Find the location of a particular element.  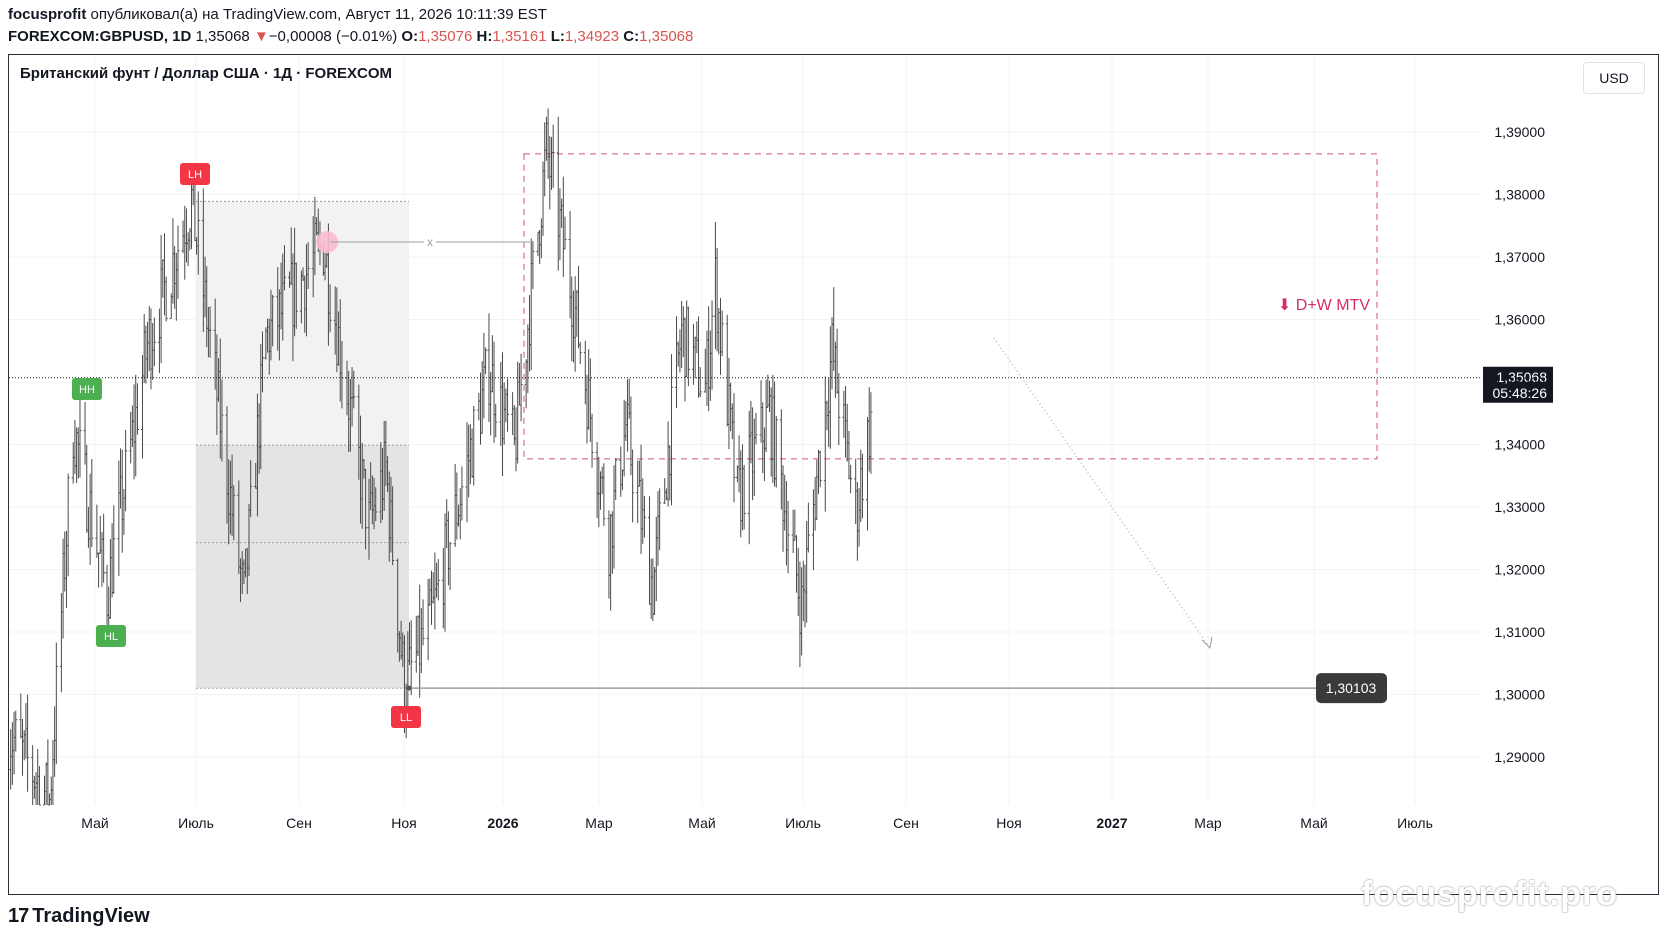

author-name: focusprofit is located at coordinates (47, 14).